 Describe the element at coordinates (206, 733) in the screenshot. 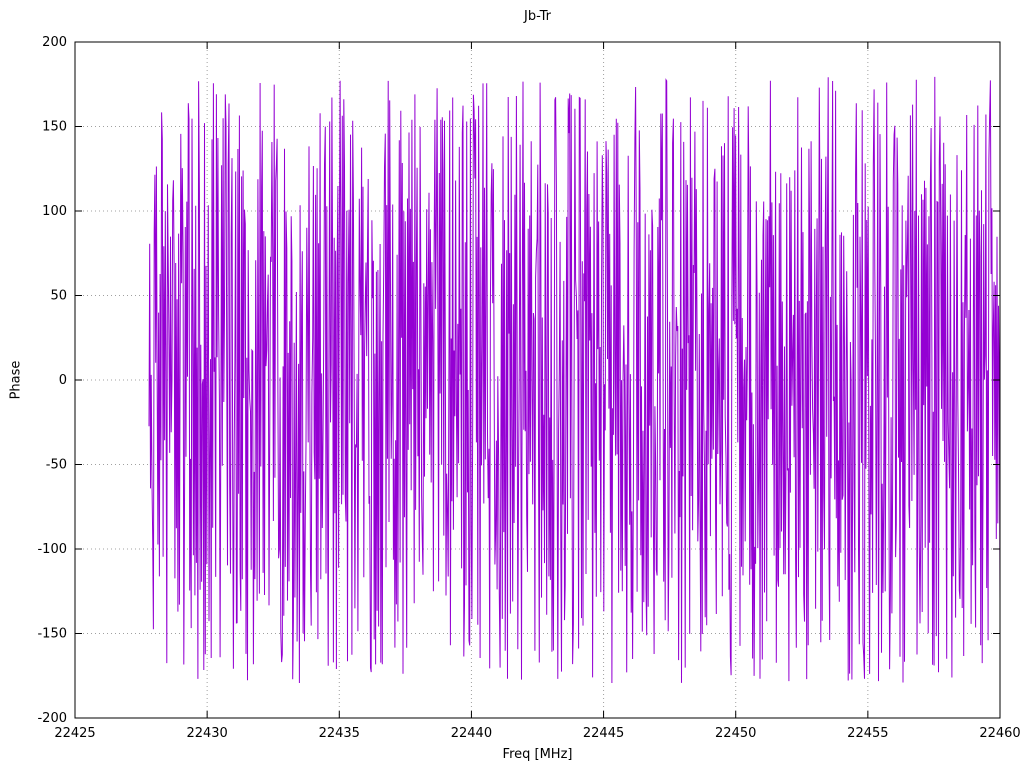

I see `x-tick-label: 22430` at that location.